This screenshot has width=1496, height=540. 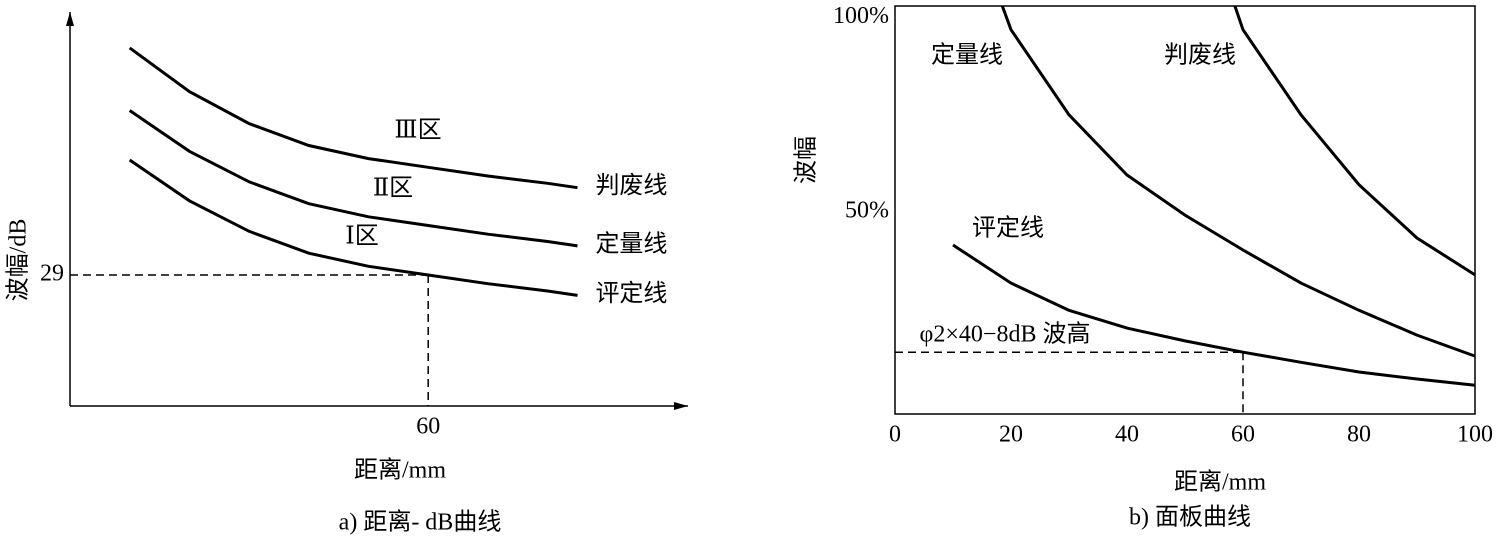 What do you see at coordinates (1011, 435) in the screenshot?
I see `x-tick-label: 20` at bounding box center [1011, 435].